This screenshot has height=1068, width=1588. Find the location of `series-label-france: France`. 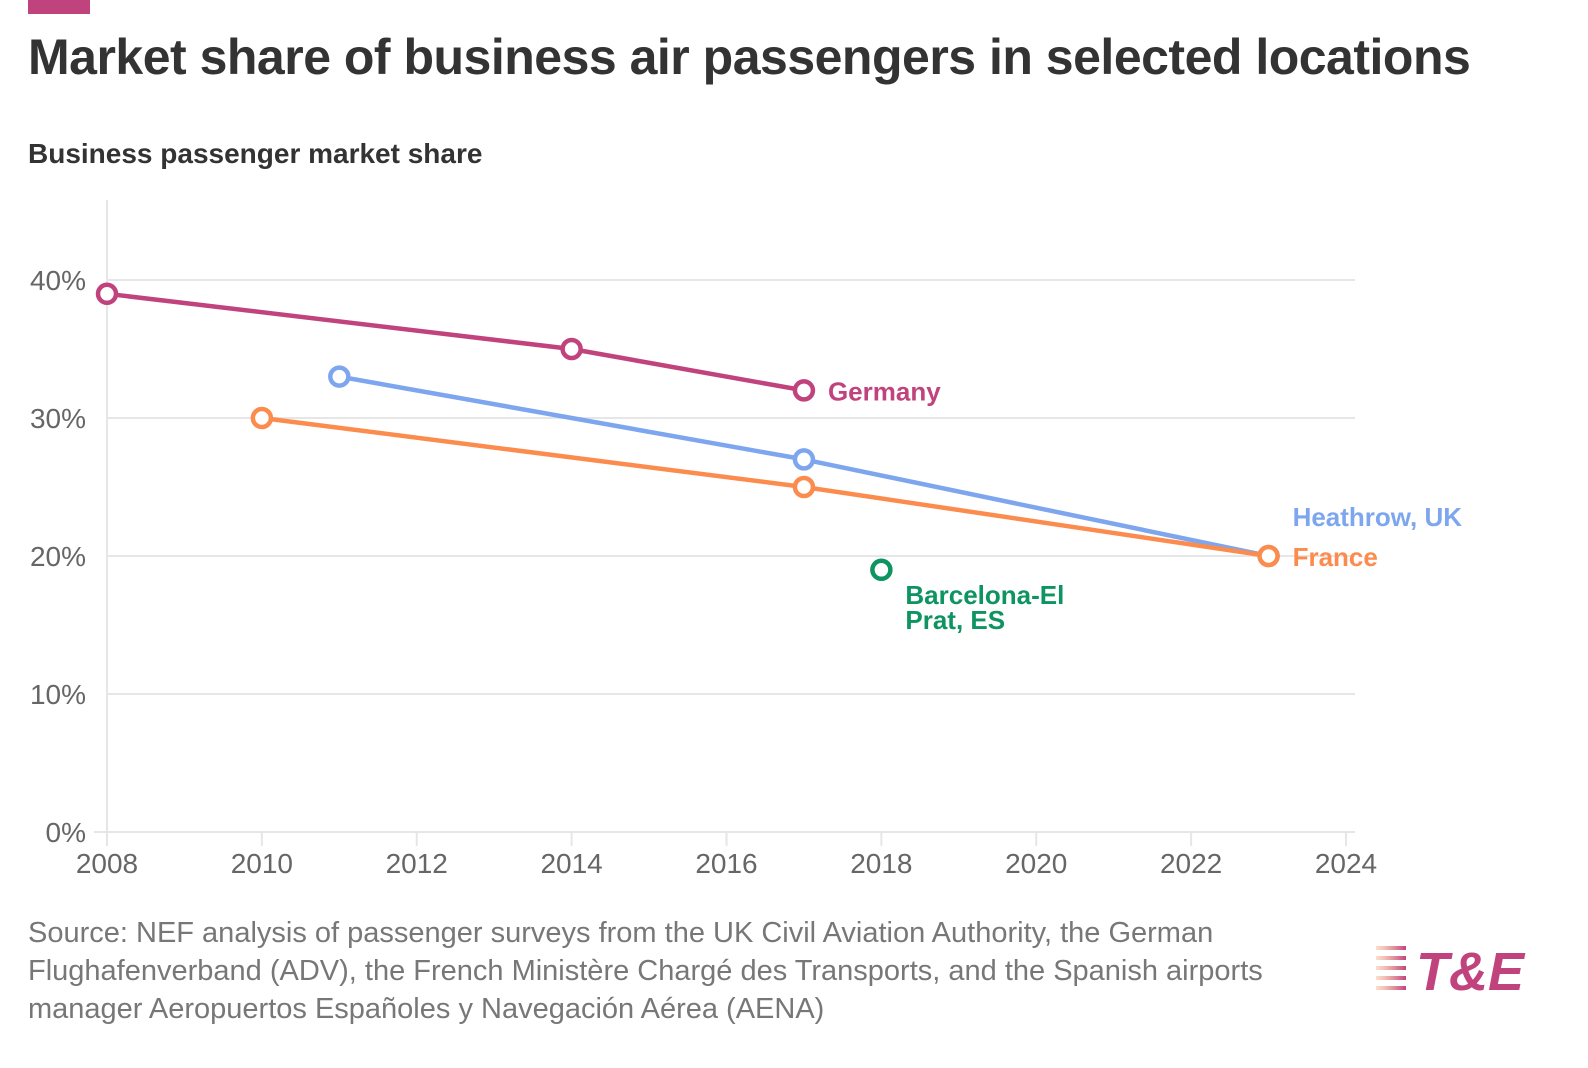

series-label-france: France is located at coordinates (1335, 557).